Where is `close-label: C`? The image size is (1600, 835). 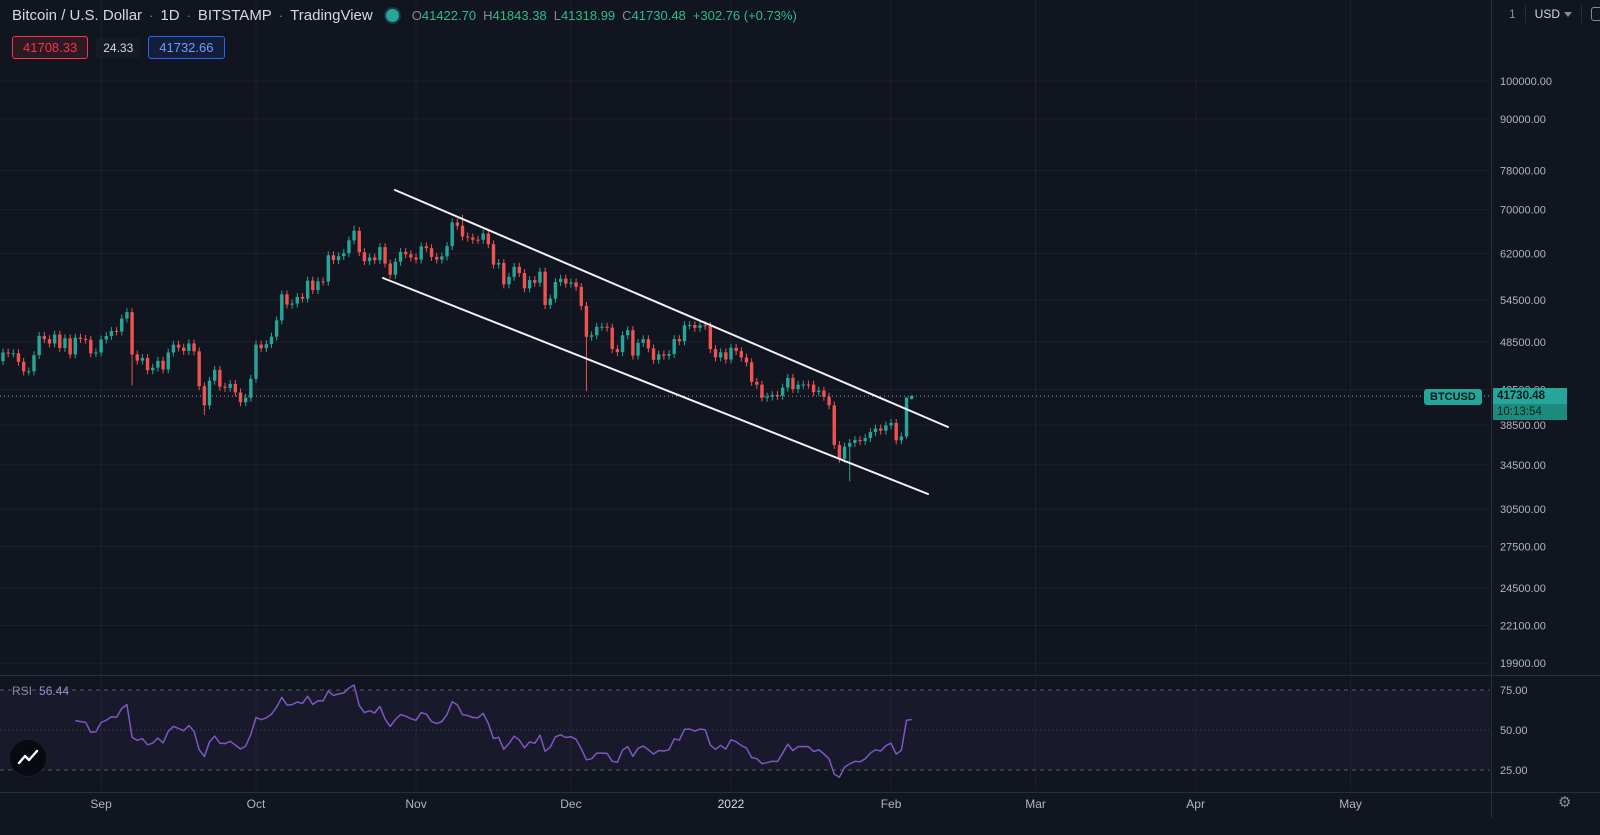 close-label: C is located at coordinates (627, 15).